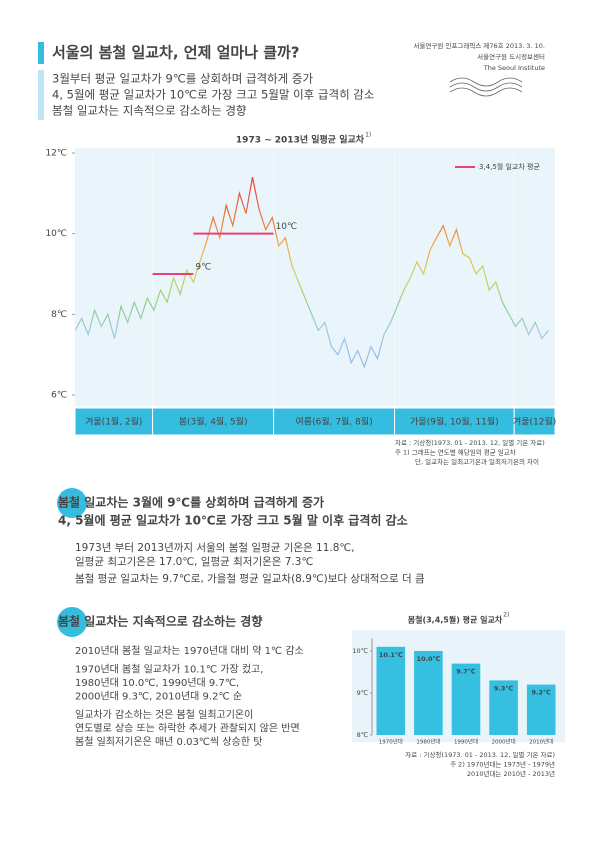 The width and height of the screenshot is (595, 842). What do you see at coordinates (428, 742) in the screenshot?
I see `x-tick-label: 1980년대` at bounding box center [428, 742].